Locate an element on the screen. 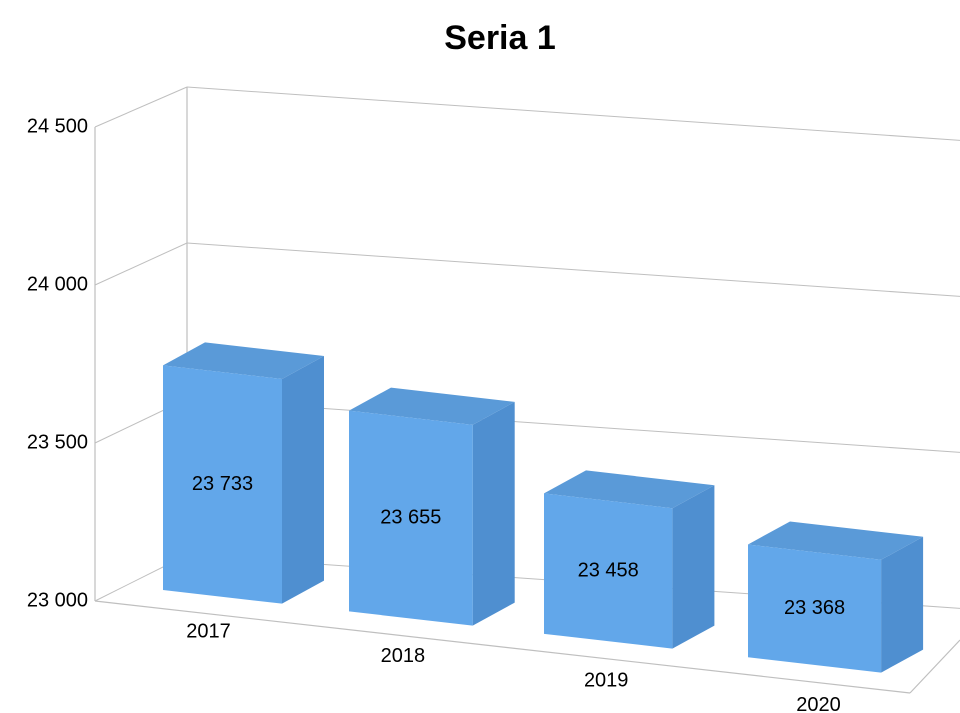 The image size is (960, 713). x-tick-label: 2018 is located at coordinates (403, 656).